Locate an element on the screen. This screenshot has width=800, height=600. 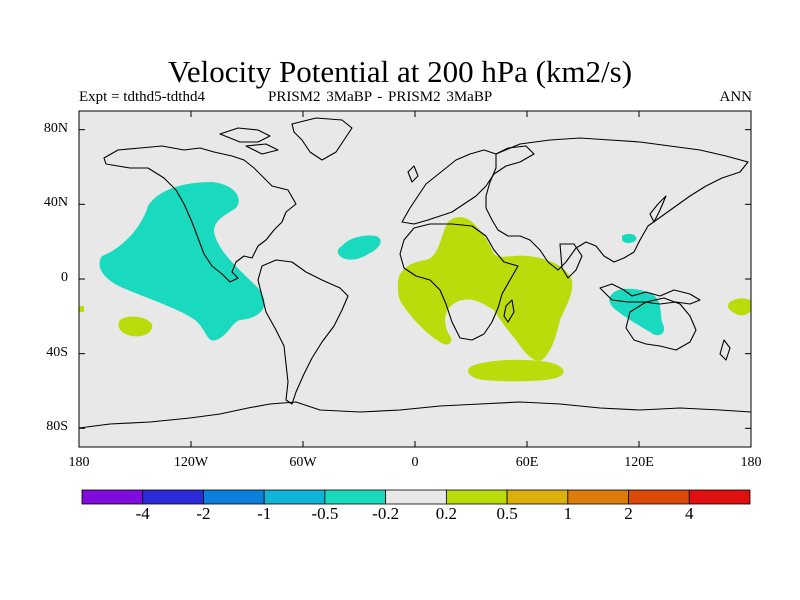
lat-label-2: 0 is located at coordinates (64, 277).